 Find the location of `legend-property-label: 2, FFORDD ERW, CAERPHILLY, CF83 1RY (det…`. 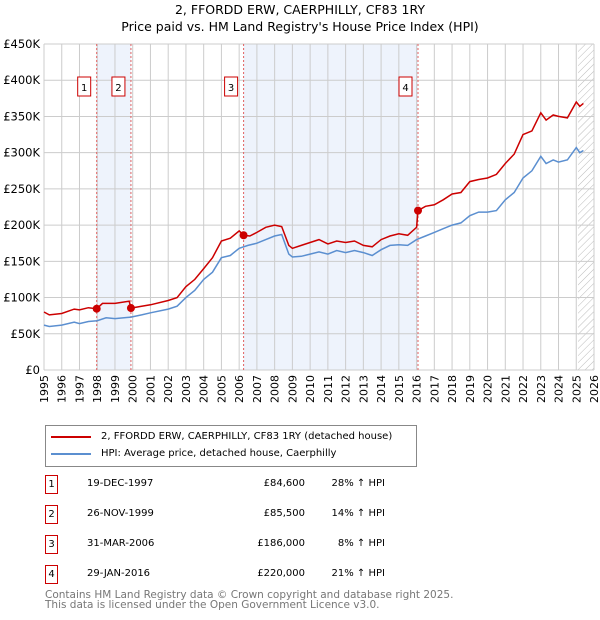

legend-property-label: 2, FFORDD ERW, CAERPHILLY, CF83 1RY (det… is located at coordinates (247, 436).